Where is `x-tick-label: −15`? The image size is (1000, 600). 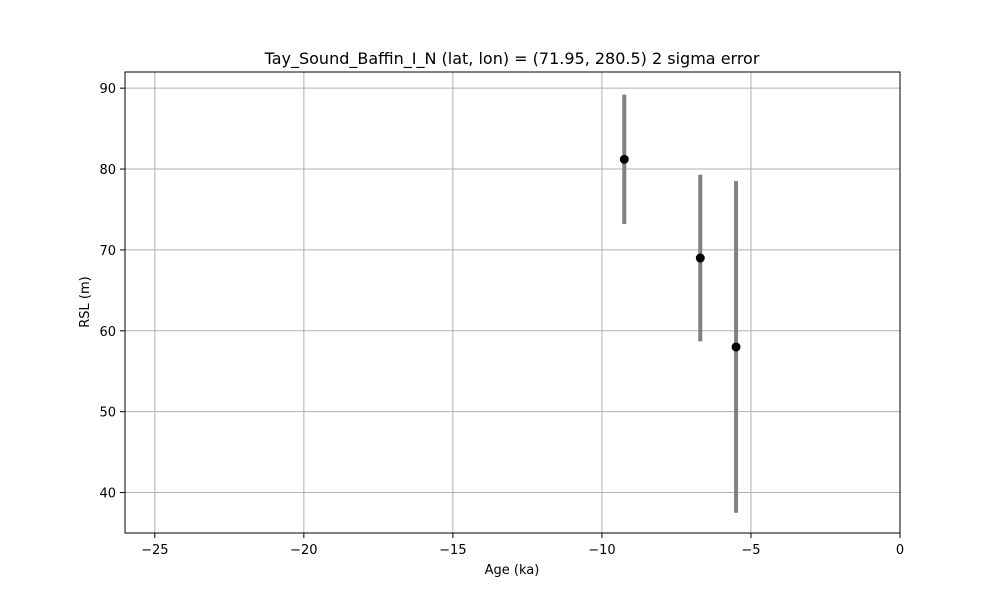
x-tick-label: −15 is located at coordinates (452, 550).